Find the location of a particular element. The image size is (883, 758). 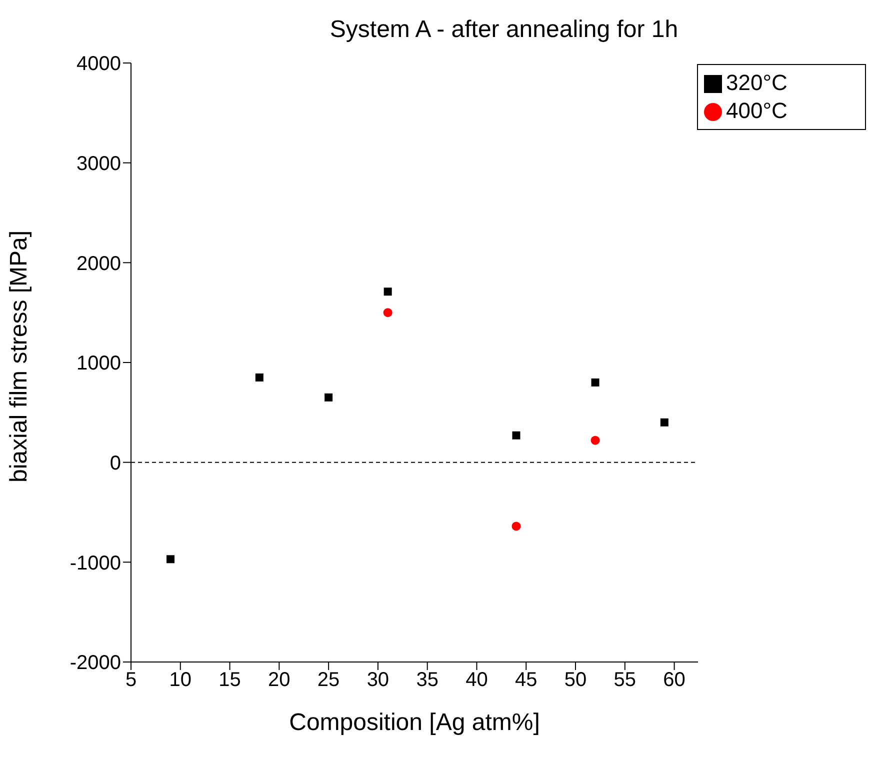

x-tick-label: 10 is located at coordinates (180, 680).